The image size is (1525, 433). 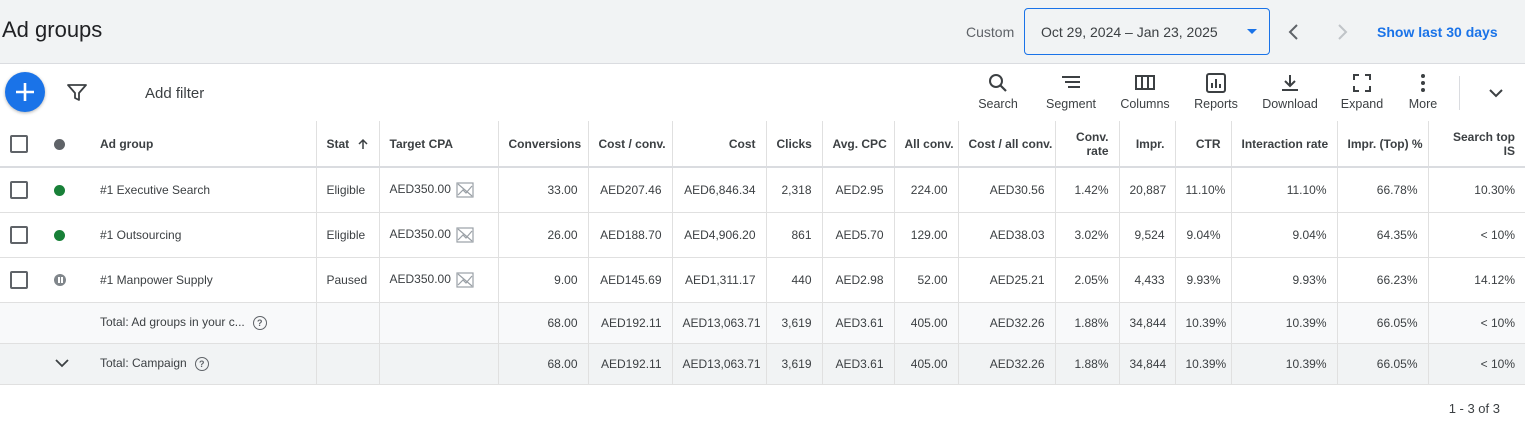 I want to click on filter-icon, so click(x=77, y=93).